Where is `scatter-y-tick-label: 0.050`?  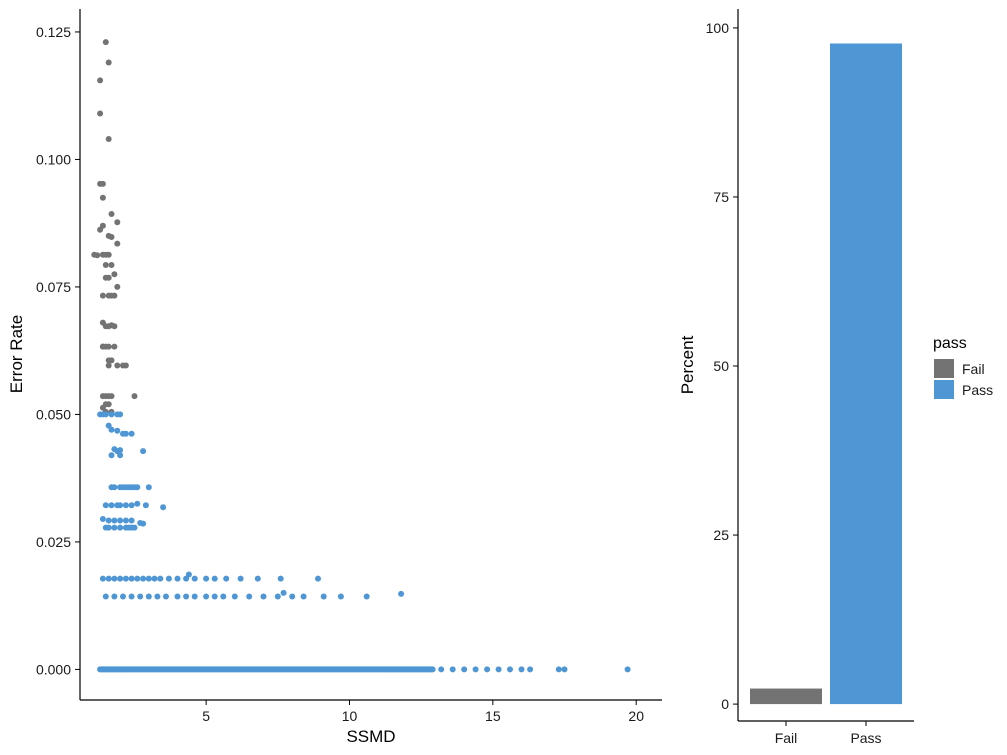
scatter-y-tick-label: 0.050 is located at coordinates (53, 414).